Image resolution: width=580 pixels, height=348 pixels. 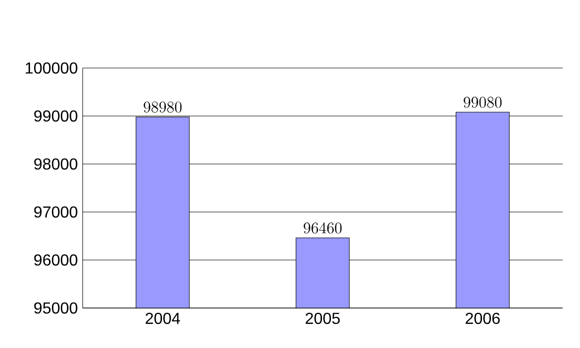 What do you see at coordinates (483, 318) in the screenshot?
I see `x-tick-label: 2006` at bounding box center [483, 318].